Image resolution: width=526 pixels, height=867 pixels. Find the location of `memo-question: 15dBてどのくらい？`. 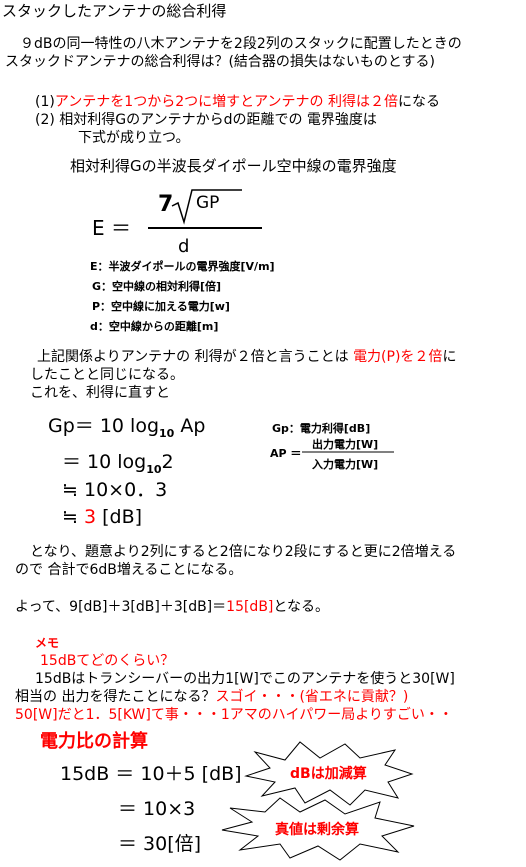

memo-question: 15dBてどのくらい？ is located at coordinates (107, 661).